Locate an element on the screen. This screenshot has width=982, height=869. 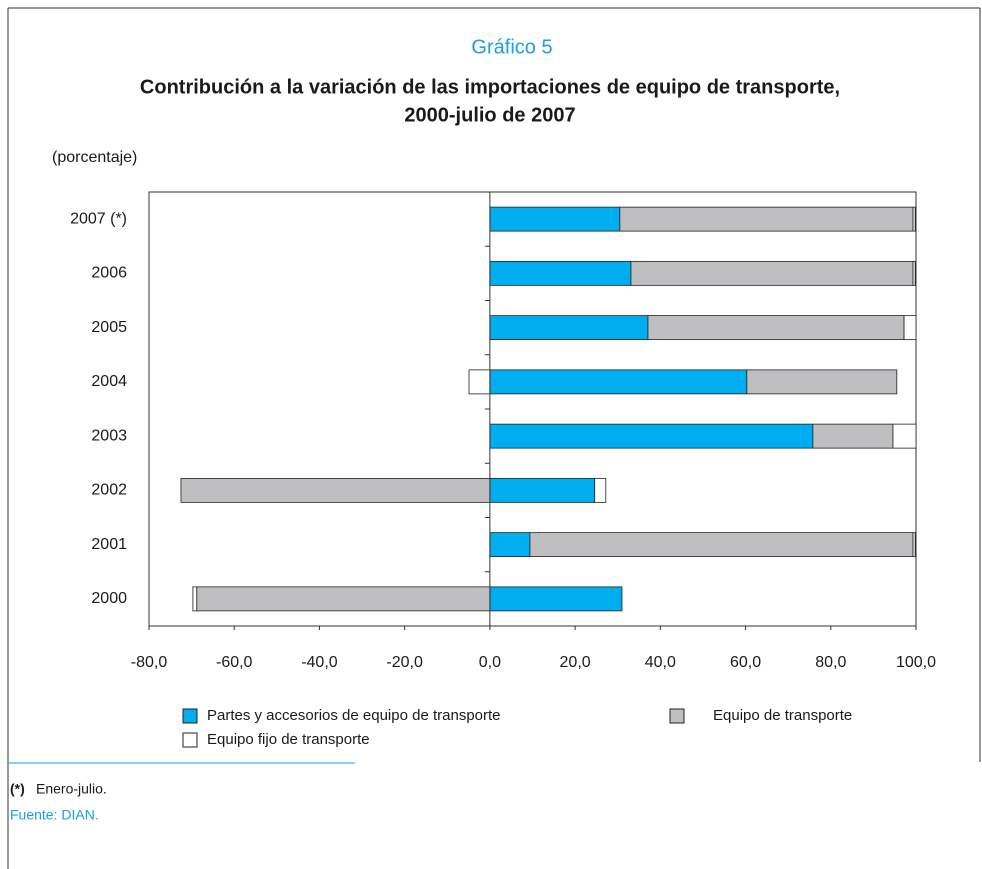
source: Fuente: DIAN. is located at coordinates (54, 815).